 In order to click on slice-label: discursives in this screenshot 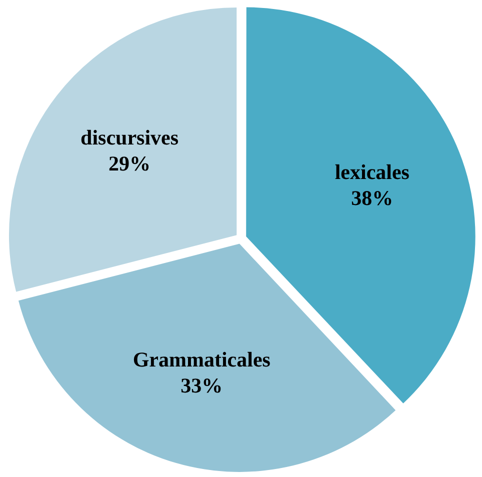, I will do `click(129, 137)`.